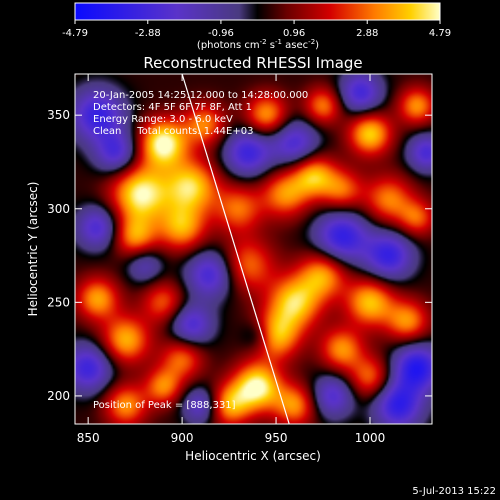 The width and height of the screenshot is (500, 500). What do you see at coordinates (367, 33) in the screenshot?
I see `colorbar-tick-label-4: 2.88` at bounding box center [367, 33].